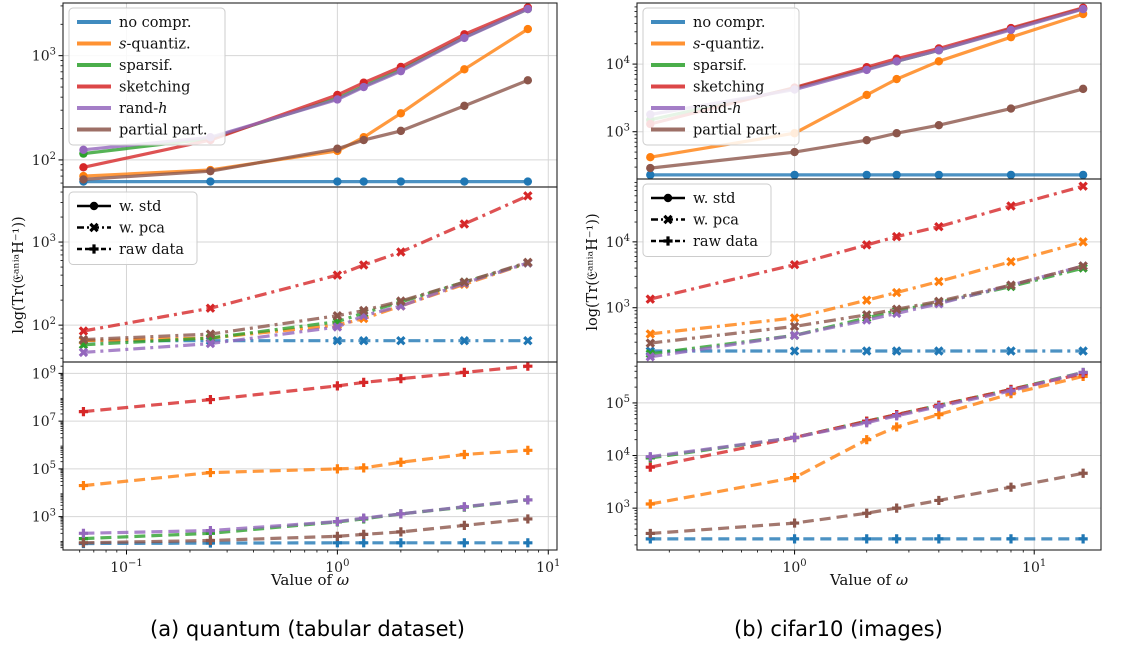  Describe the element at coordinates (668, 241) in the screenshot. I see `legend-marker` at that location.